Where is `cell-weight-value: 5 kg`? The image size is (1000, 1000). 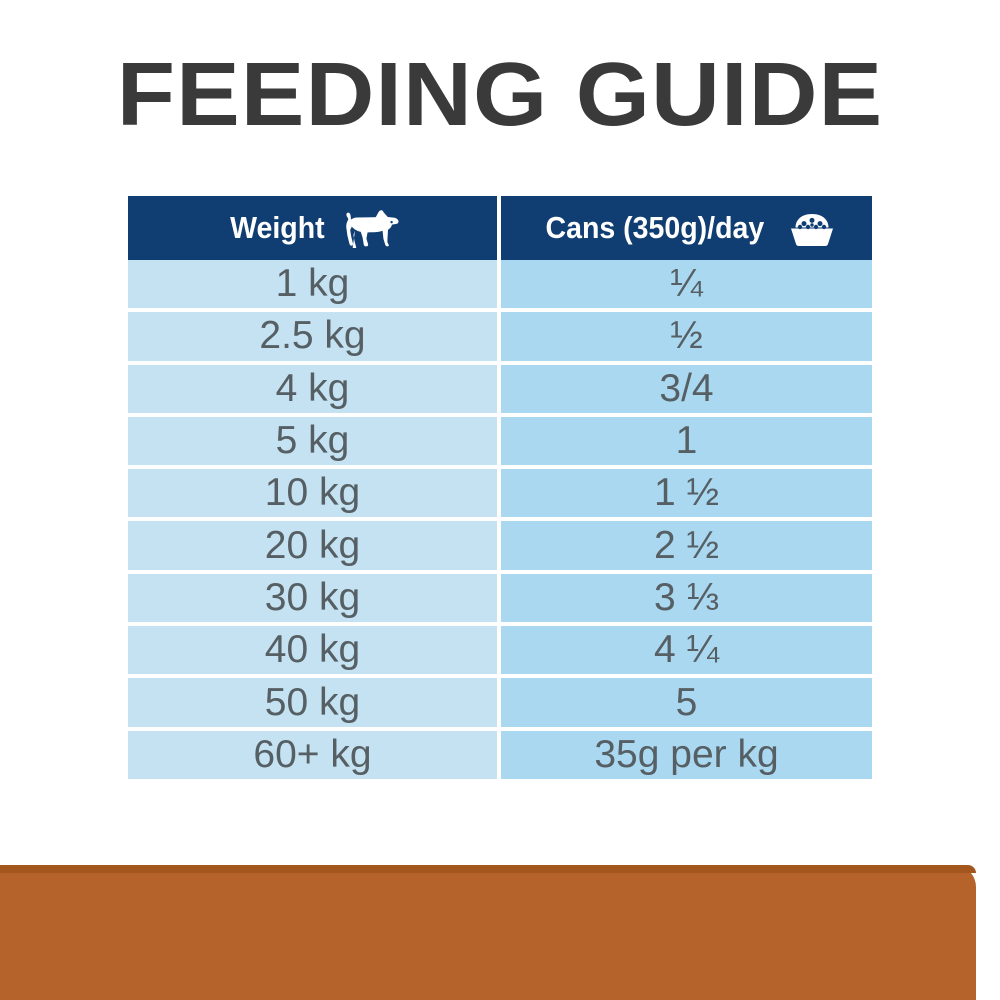
cell-weight-value: 5 kg is located at coordinates (312, 441).